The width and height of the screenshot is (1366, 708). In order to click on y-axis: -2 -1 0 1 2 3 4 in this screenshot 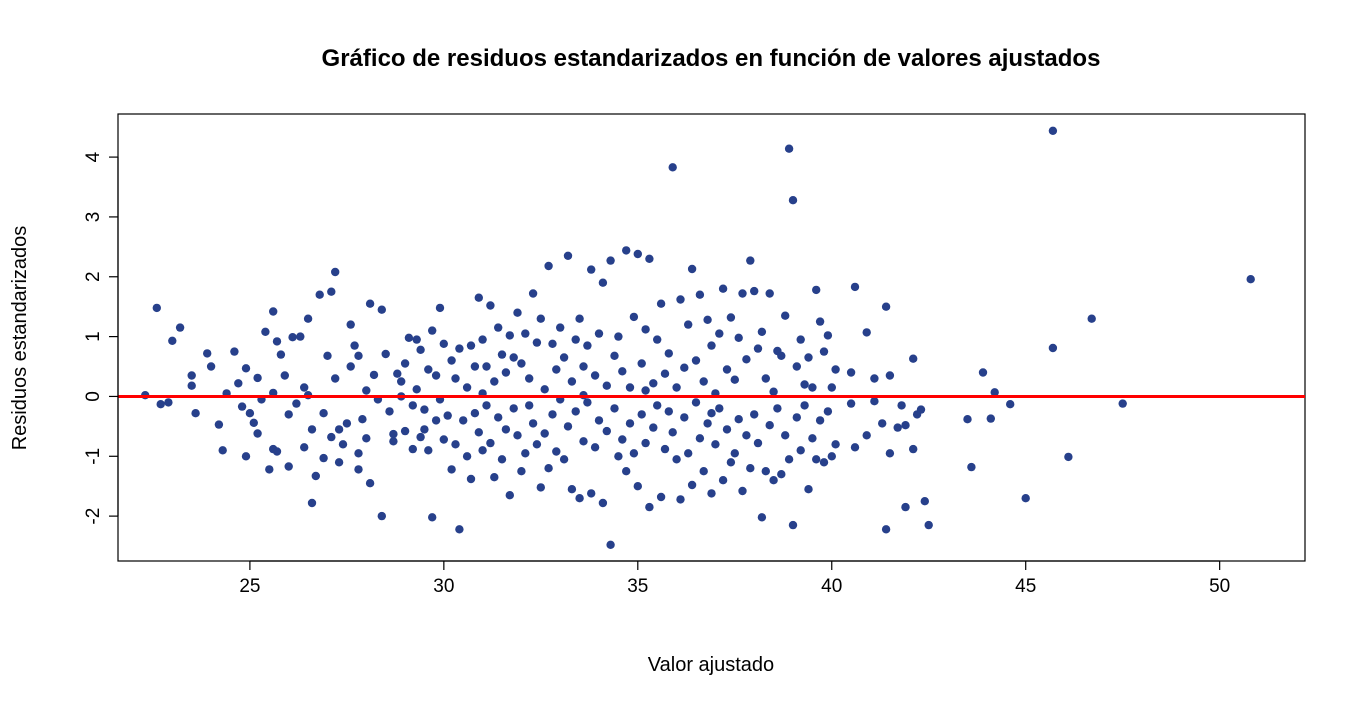, I will do `click(101, 338)`.